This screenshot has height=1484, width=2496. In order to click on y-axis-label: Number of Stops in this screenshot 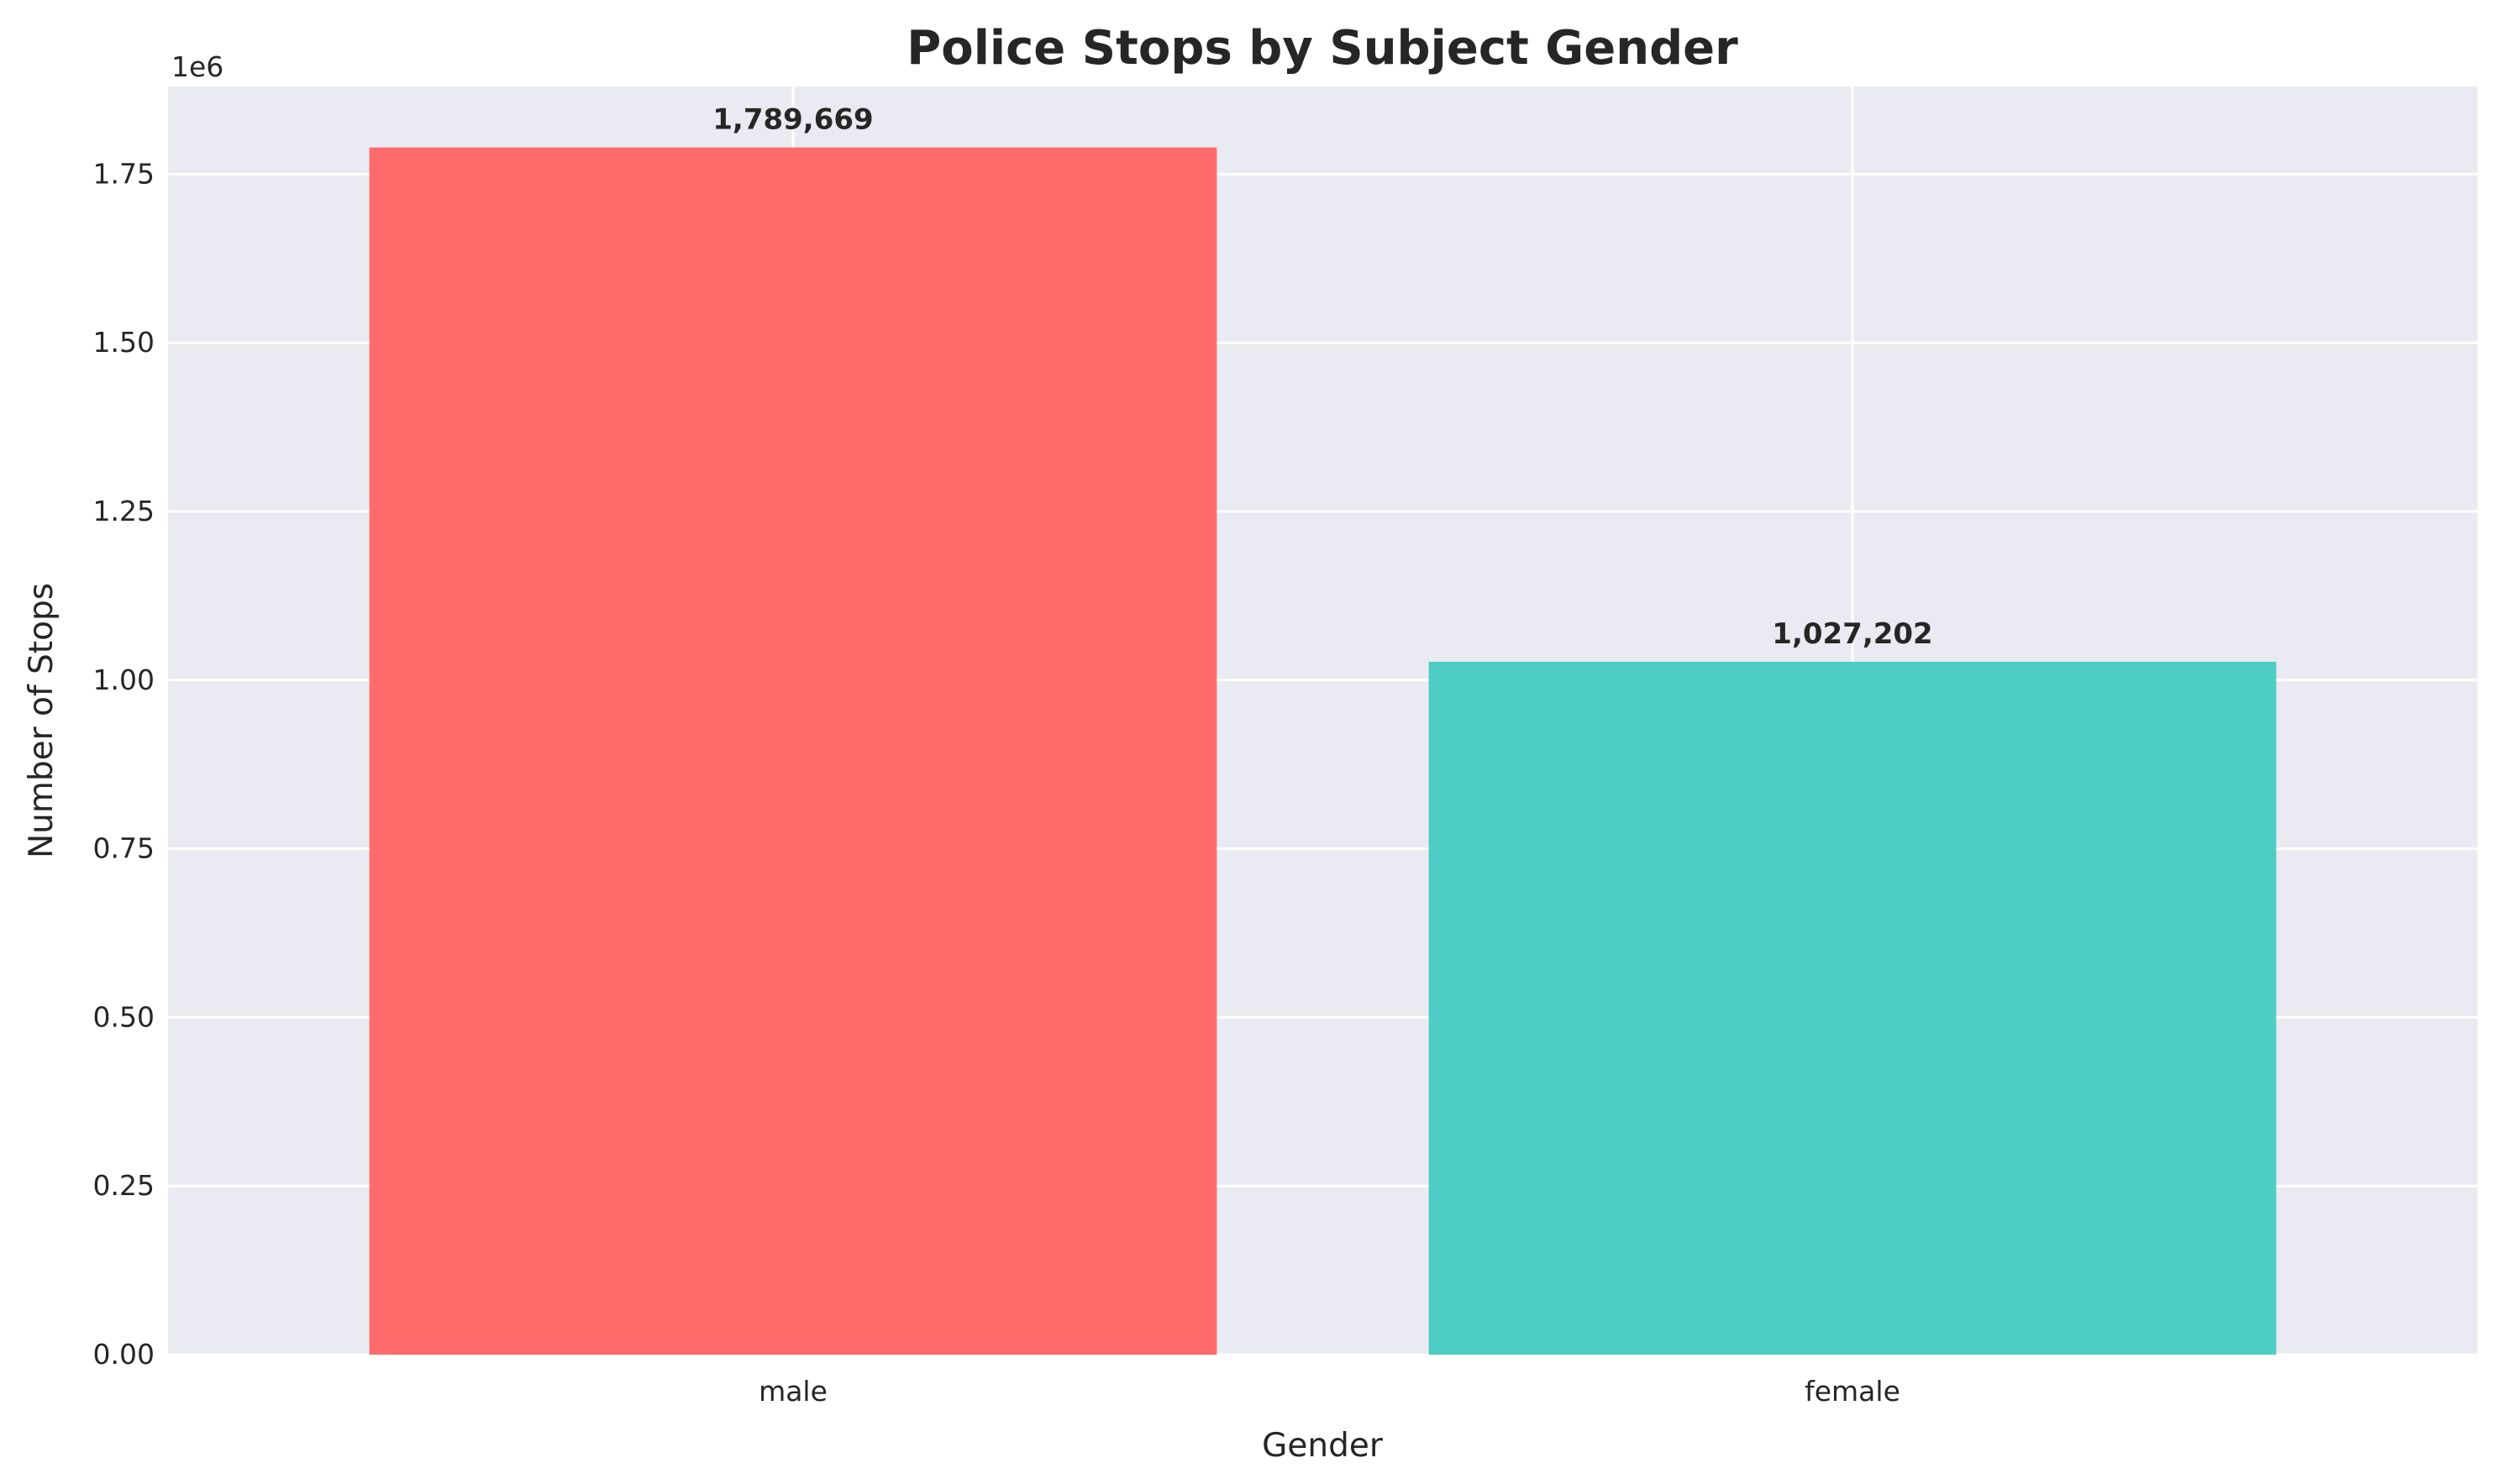, I will do `click(42, 720)`.